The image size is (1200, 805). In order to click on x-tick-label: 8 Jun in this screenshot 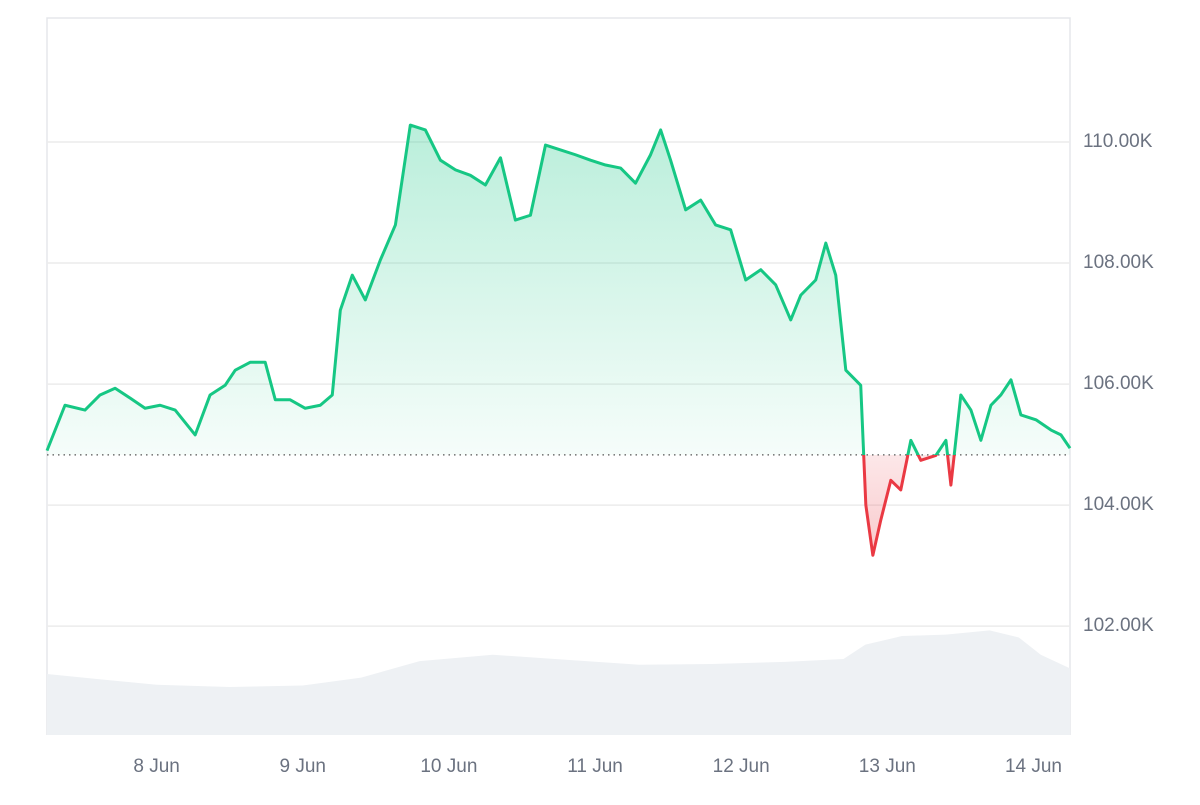, I will do `click(156, 766)`.